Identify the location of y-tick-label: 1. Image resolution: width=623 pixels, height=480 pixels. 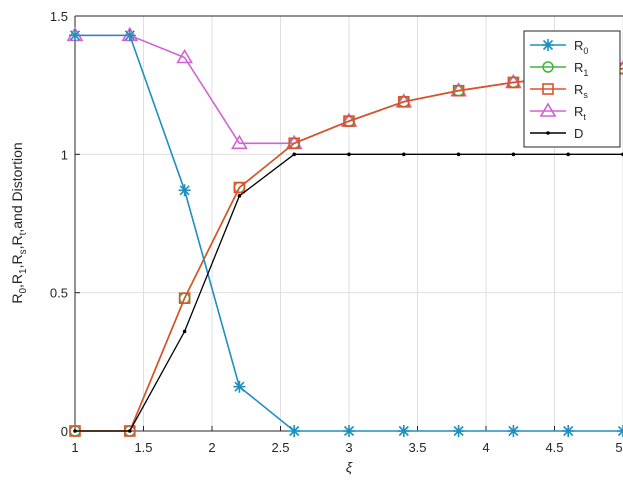
(64, 154).